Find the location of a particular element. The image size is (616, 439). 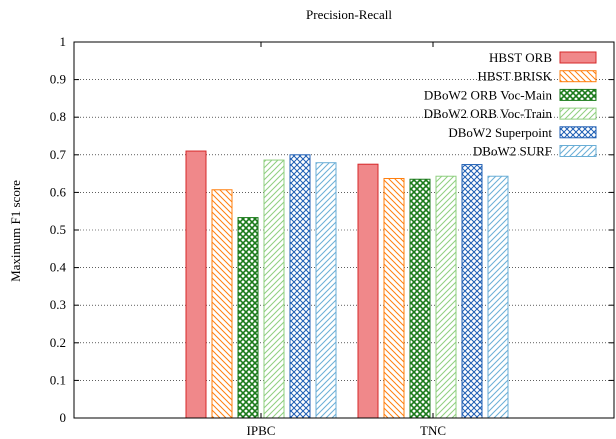

x-tick-label: TNC is located at coordinates (433, 430).